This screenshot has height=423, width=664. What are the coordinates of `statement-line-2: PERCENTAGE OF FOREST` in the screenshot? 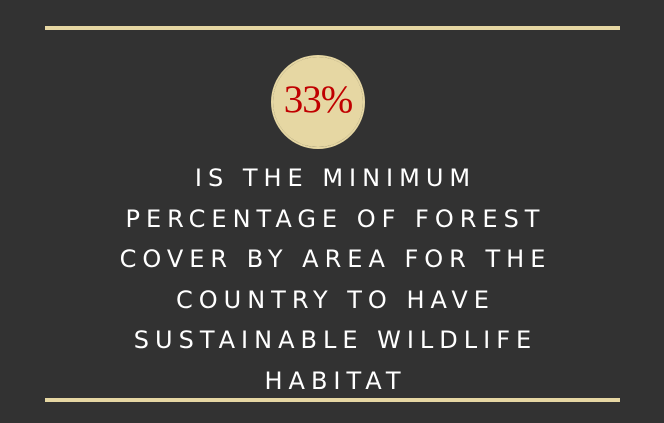 It's located at (335, 218).